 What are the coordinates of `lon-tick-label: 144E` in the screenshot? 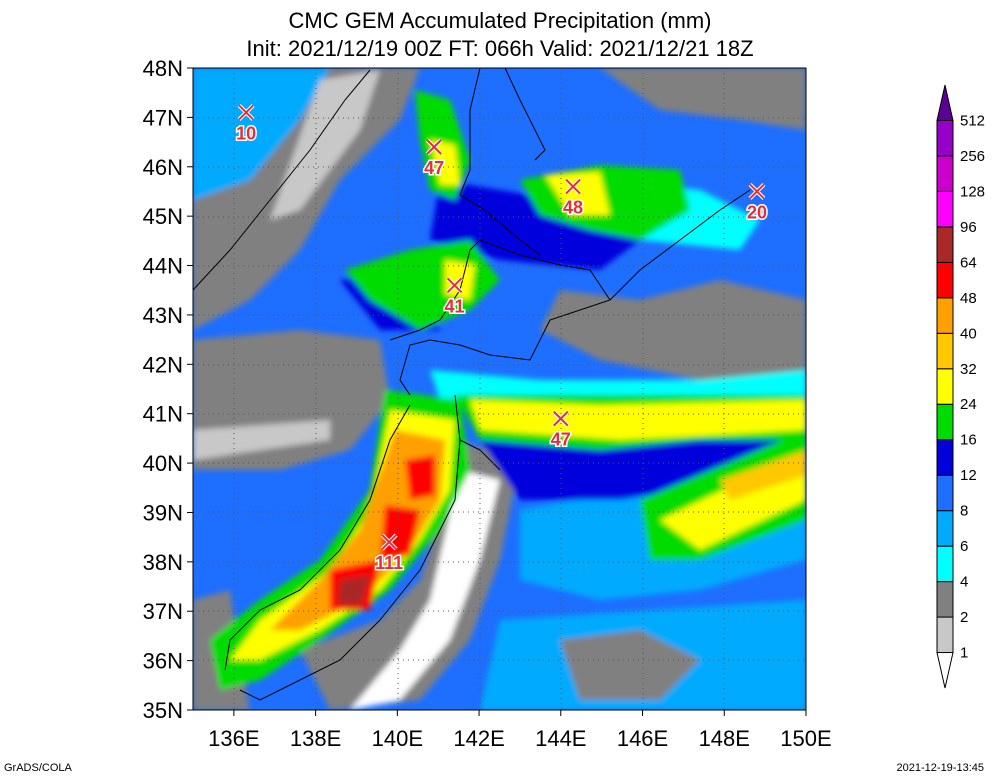 It's located at (560, 738).